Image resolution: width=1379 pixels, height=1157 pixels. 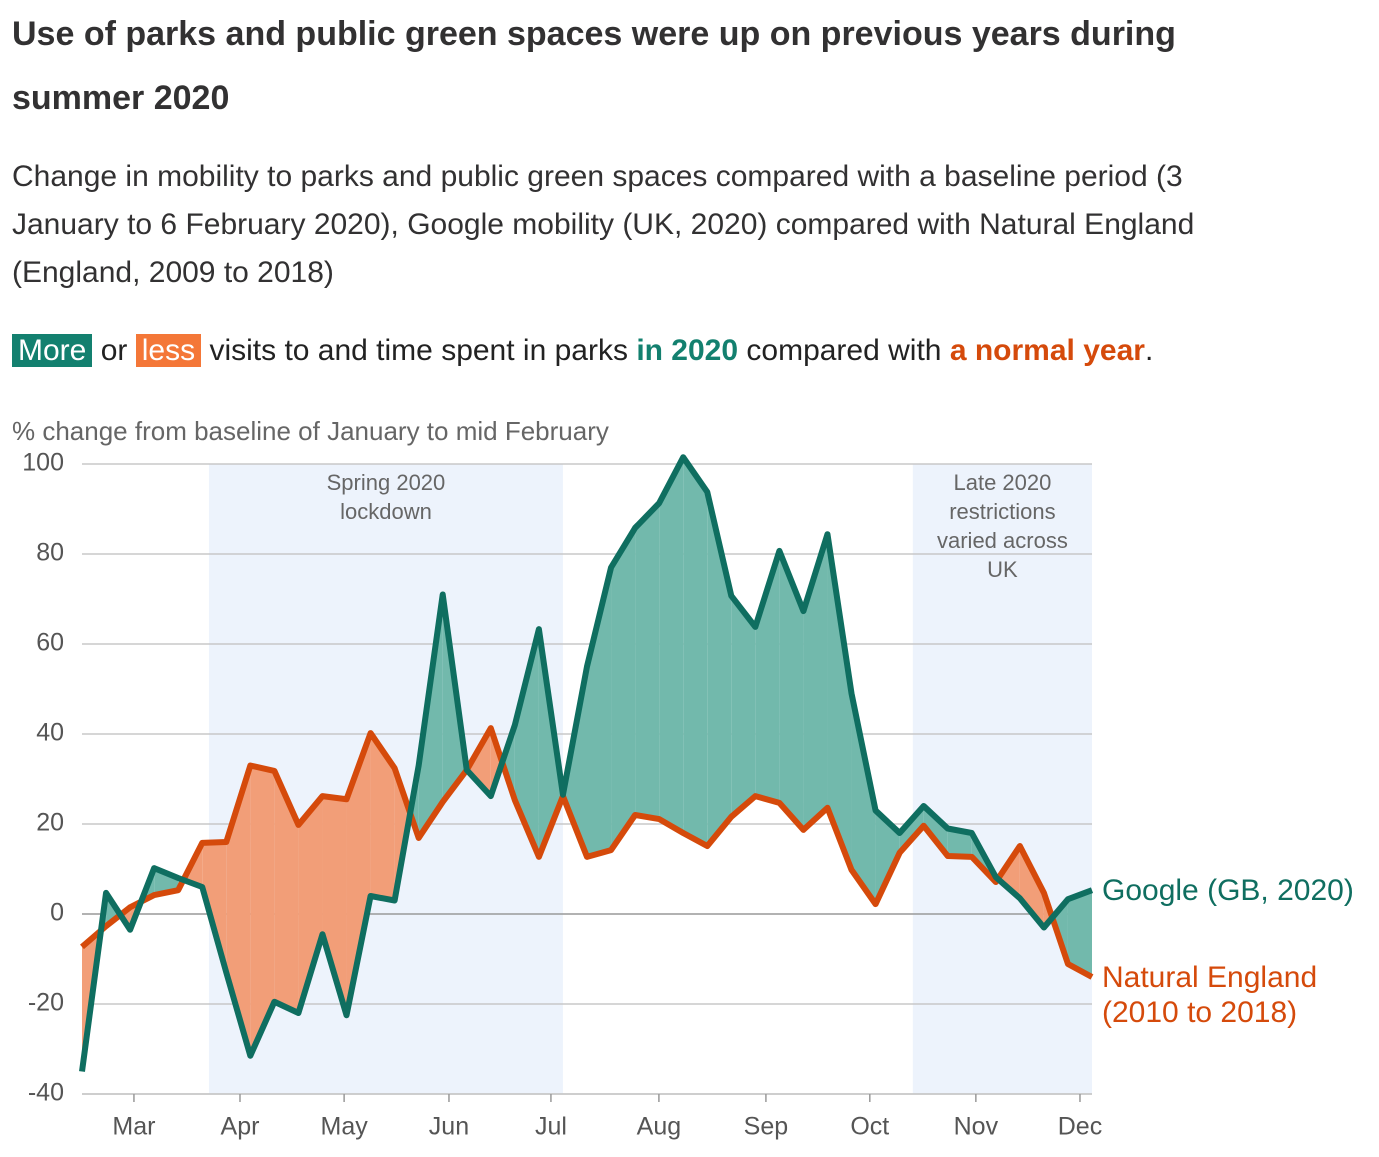 What do you see at coordinates (50, 553) in the screenshot?
I see `y-tick-label: 80` at bounding box center [50, 553].